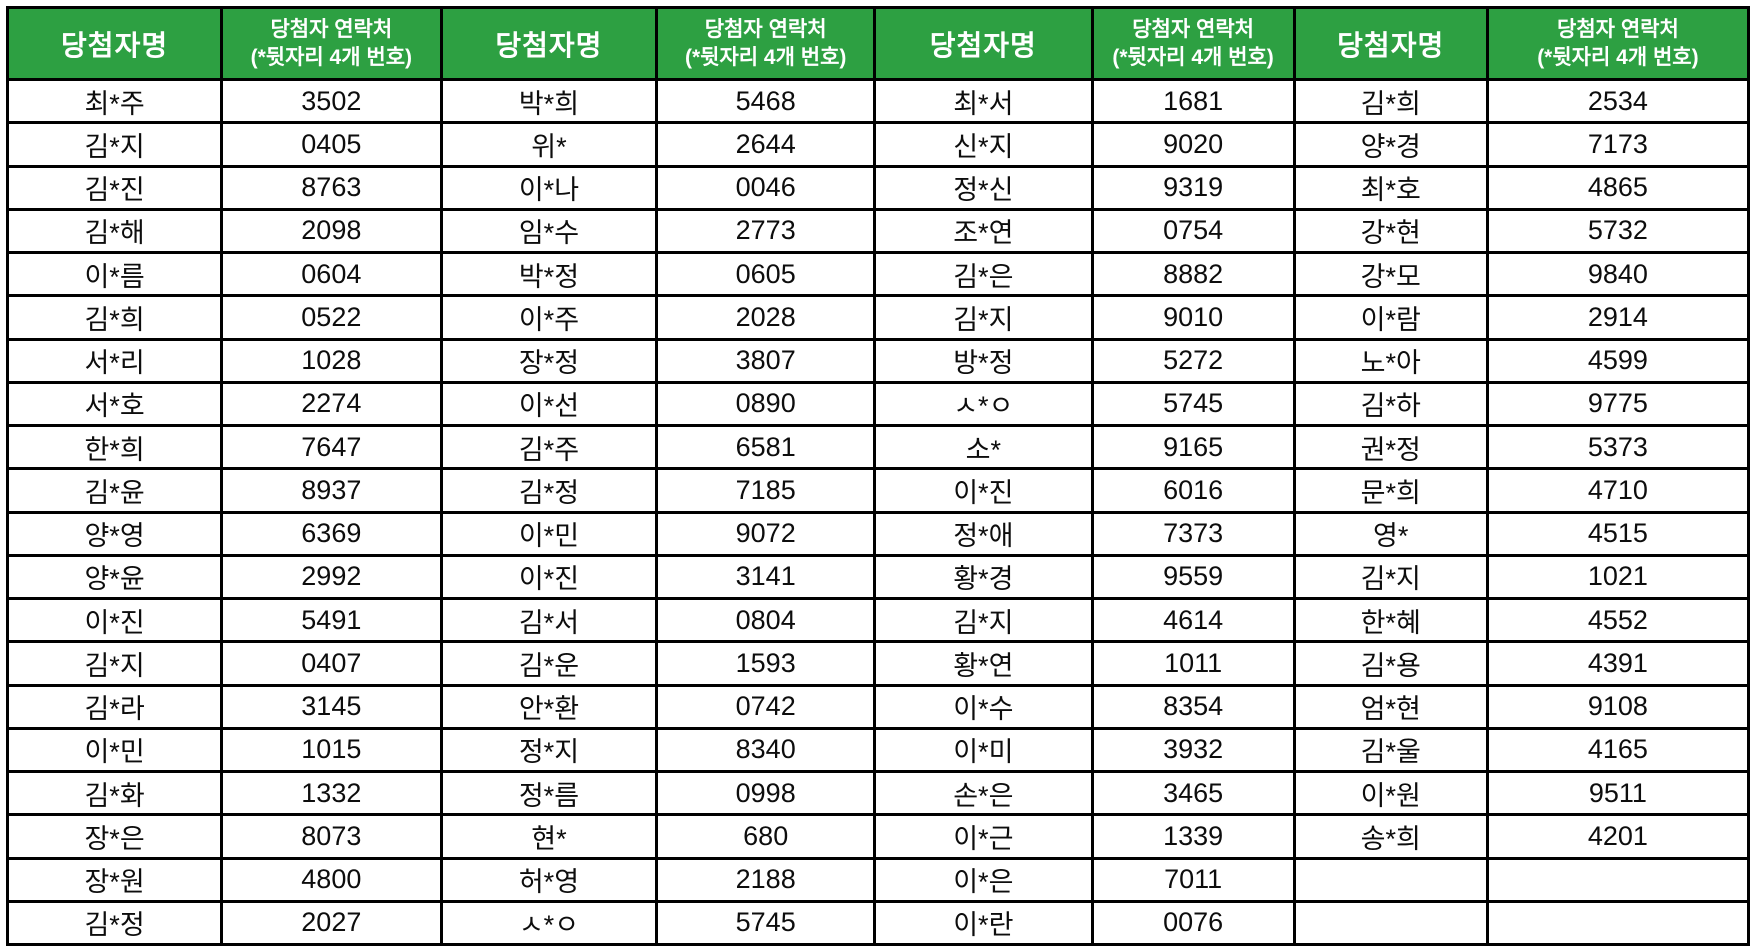 The height and width of the screenshot is (952, 1756). What do you see at coordinates (549, 274) in the screenshot?
I see `winner-name-cell: 박*정` at bounding box center [549, 274].